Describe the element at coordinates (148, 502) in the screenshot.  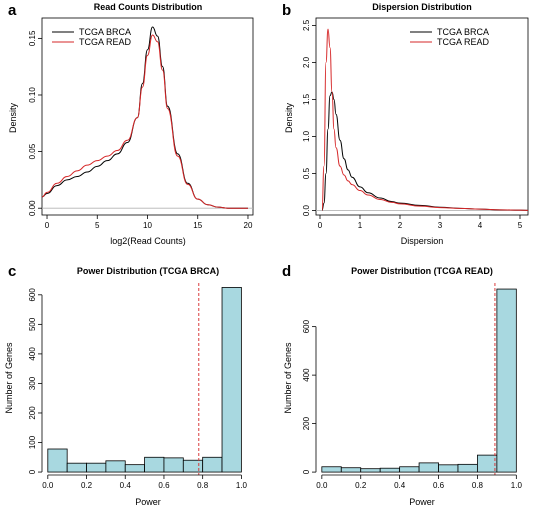
I see `panel-c-xlabel: Power` at that location.